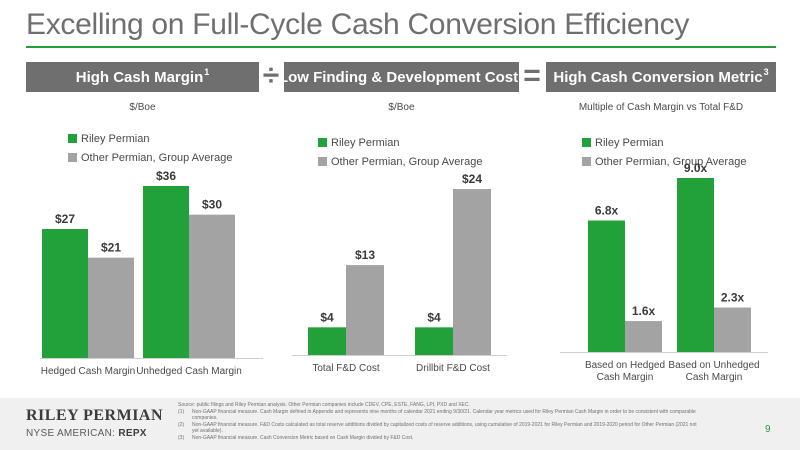  Describe the element at coordinates (696, 168) in the screenshot. I see `data-label: 9.0x` at that location.